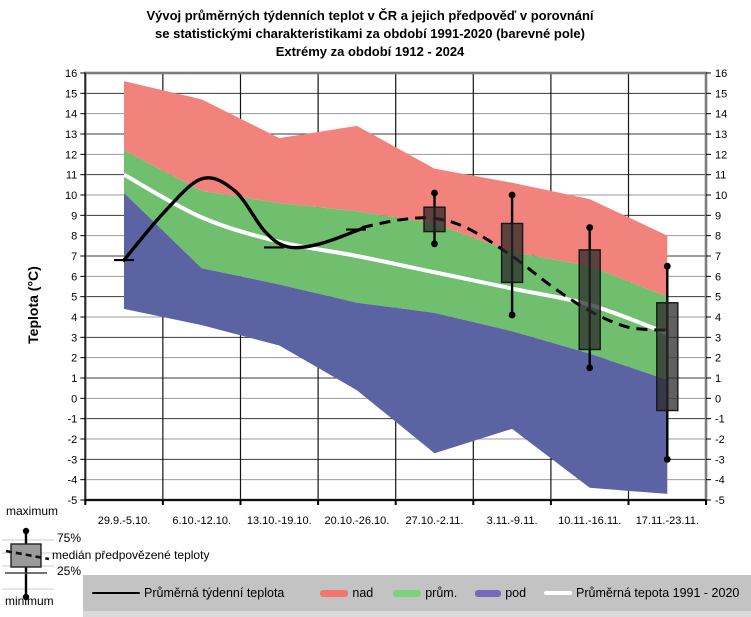 The height and width of the screenshot is (617, 751). I want to click on mean-line-label: Průměrná tepota 1991 - 2020, so click(658, 593).